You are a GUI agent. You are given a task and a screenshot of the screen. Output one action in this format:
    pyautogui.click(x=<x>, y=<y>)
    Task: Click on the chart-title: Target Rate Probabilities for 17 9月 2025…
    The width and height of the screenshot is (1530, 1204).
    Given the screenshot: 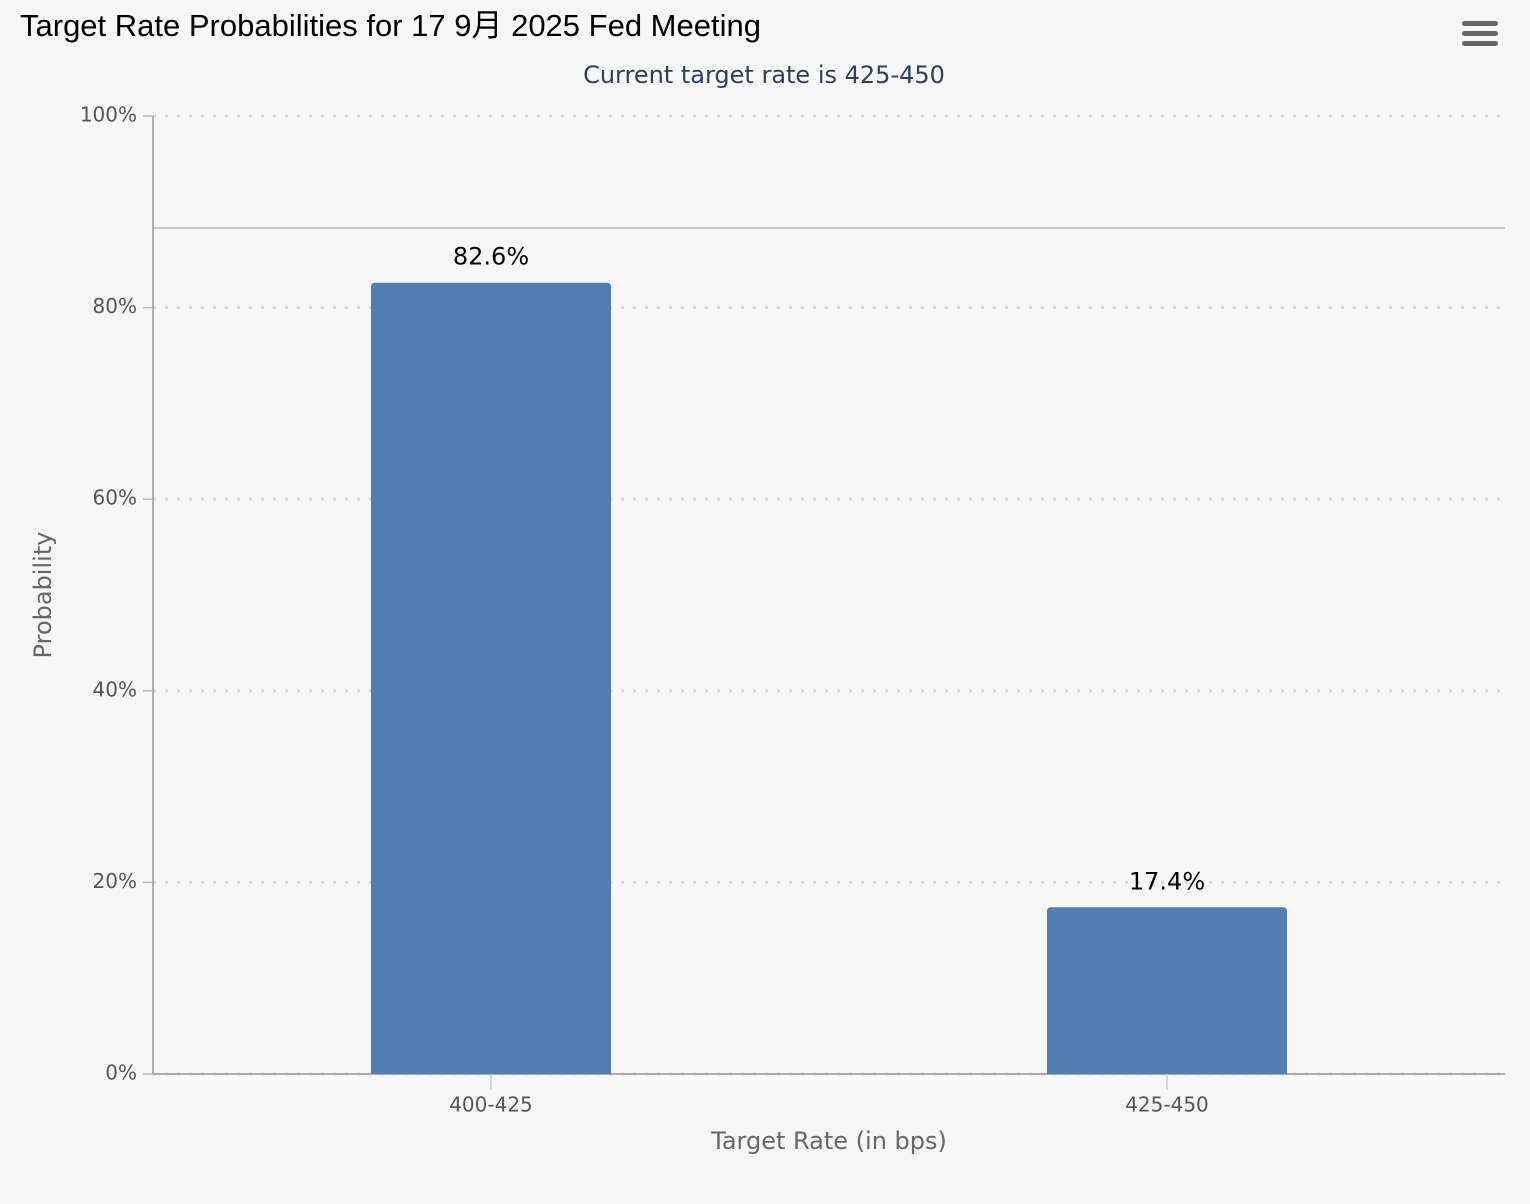 What is the action you would take?
    pyautogui.click(x=390, y=25)
    